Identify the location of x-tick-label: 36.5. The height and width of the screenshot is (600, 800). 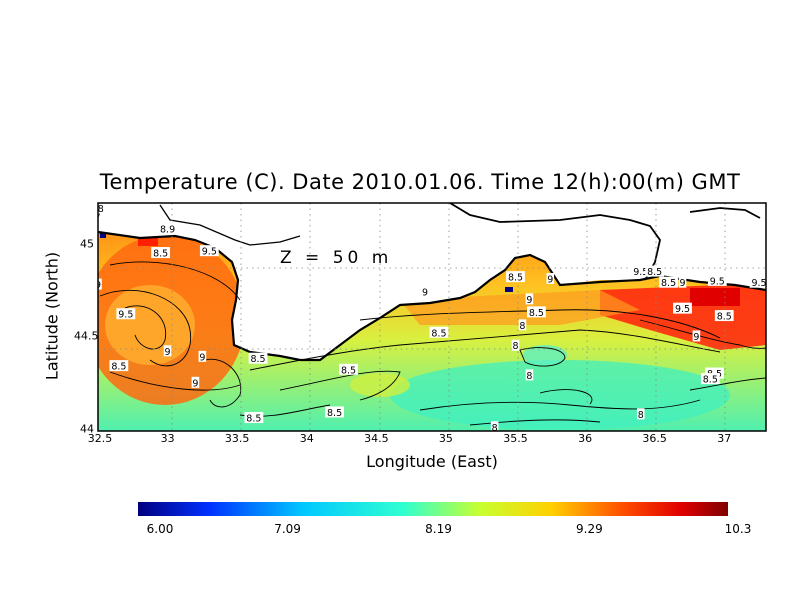
(654, 438).